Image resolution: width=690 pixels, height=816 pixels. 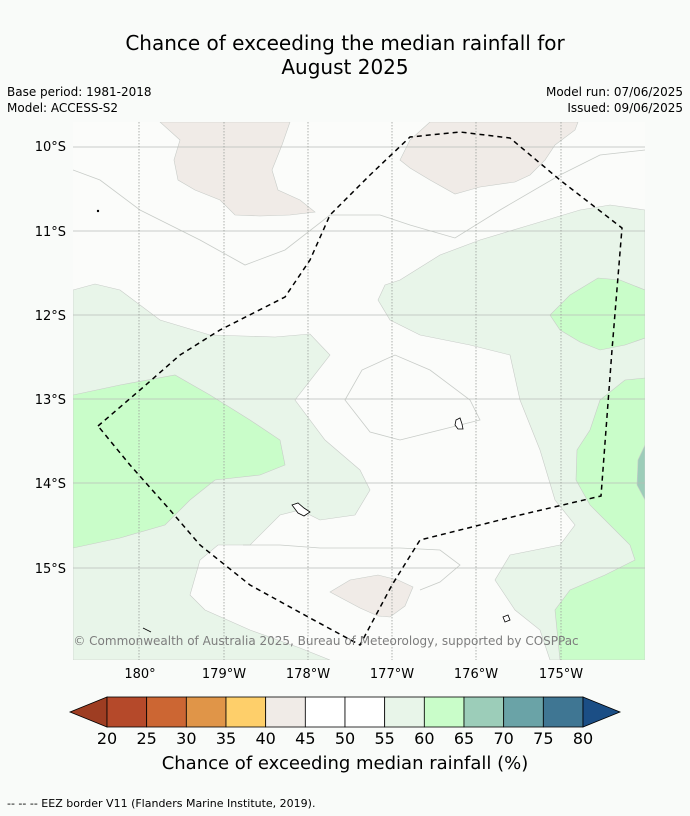 What do you see at coordinates (614, 100) in the screenshot?
I see `meta-right: Model run: 07/06/2025 Issued: 09/06/2025` at bounding box center [614, 100].